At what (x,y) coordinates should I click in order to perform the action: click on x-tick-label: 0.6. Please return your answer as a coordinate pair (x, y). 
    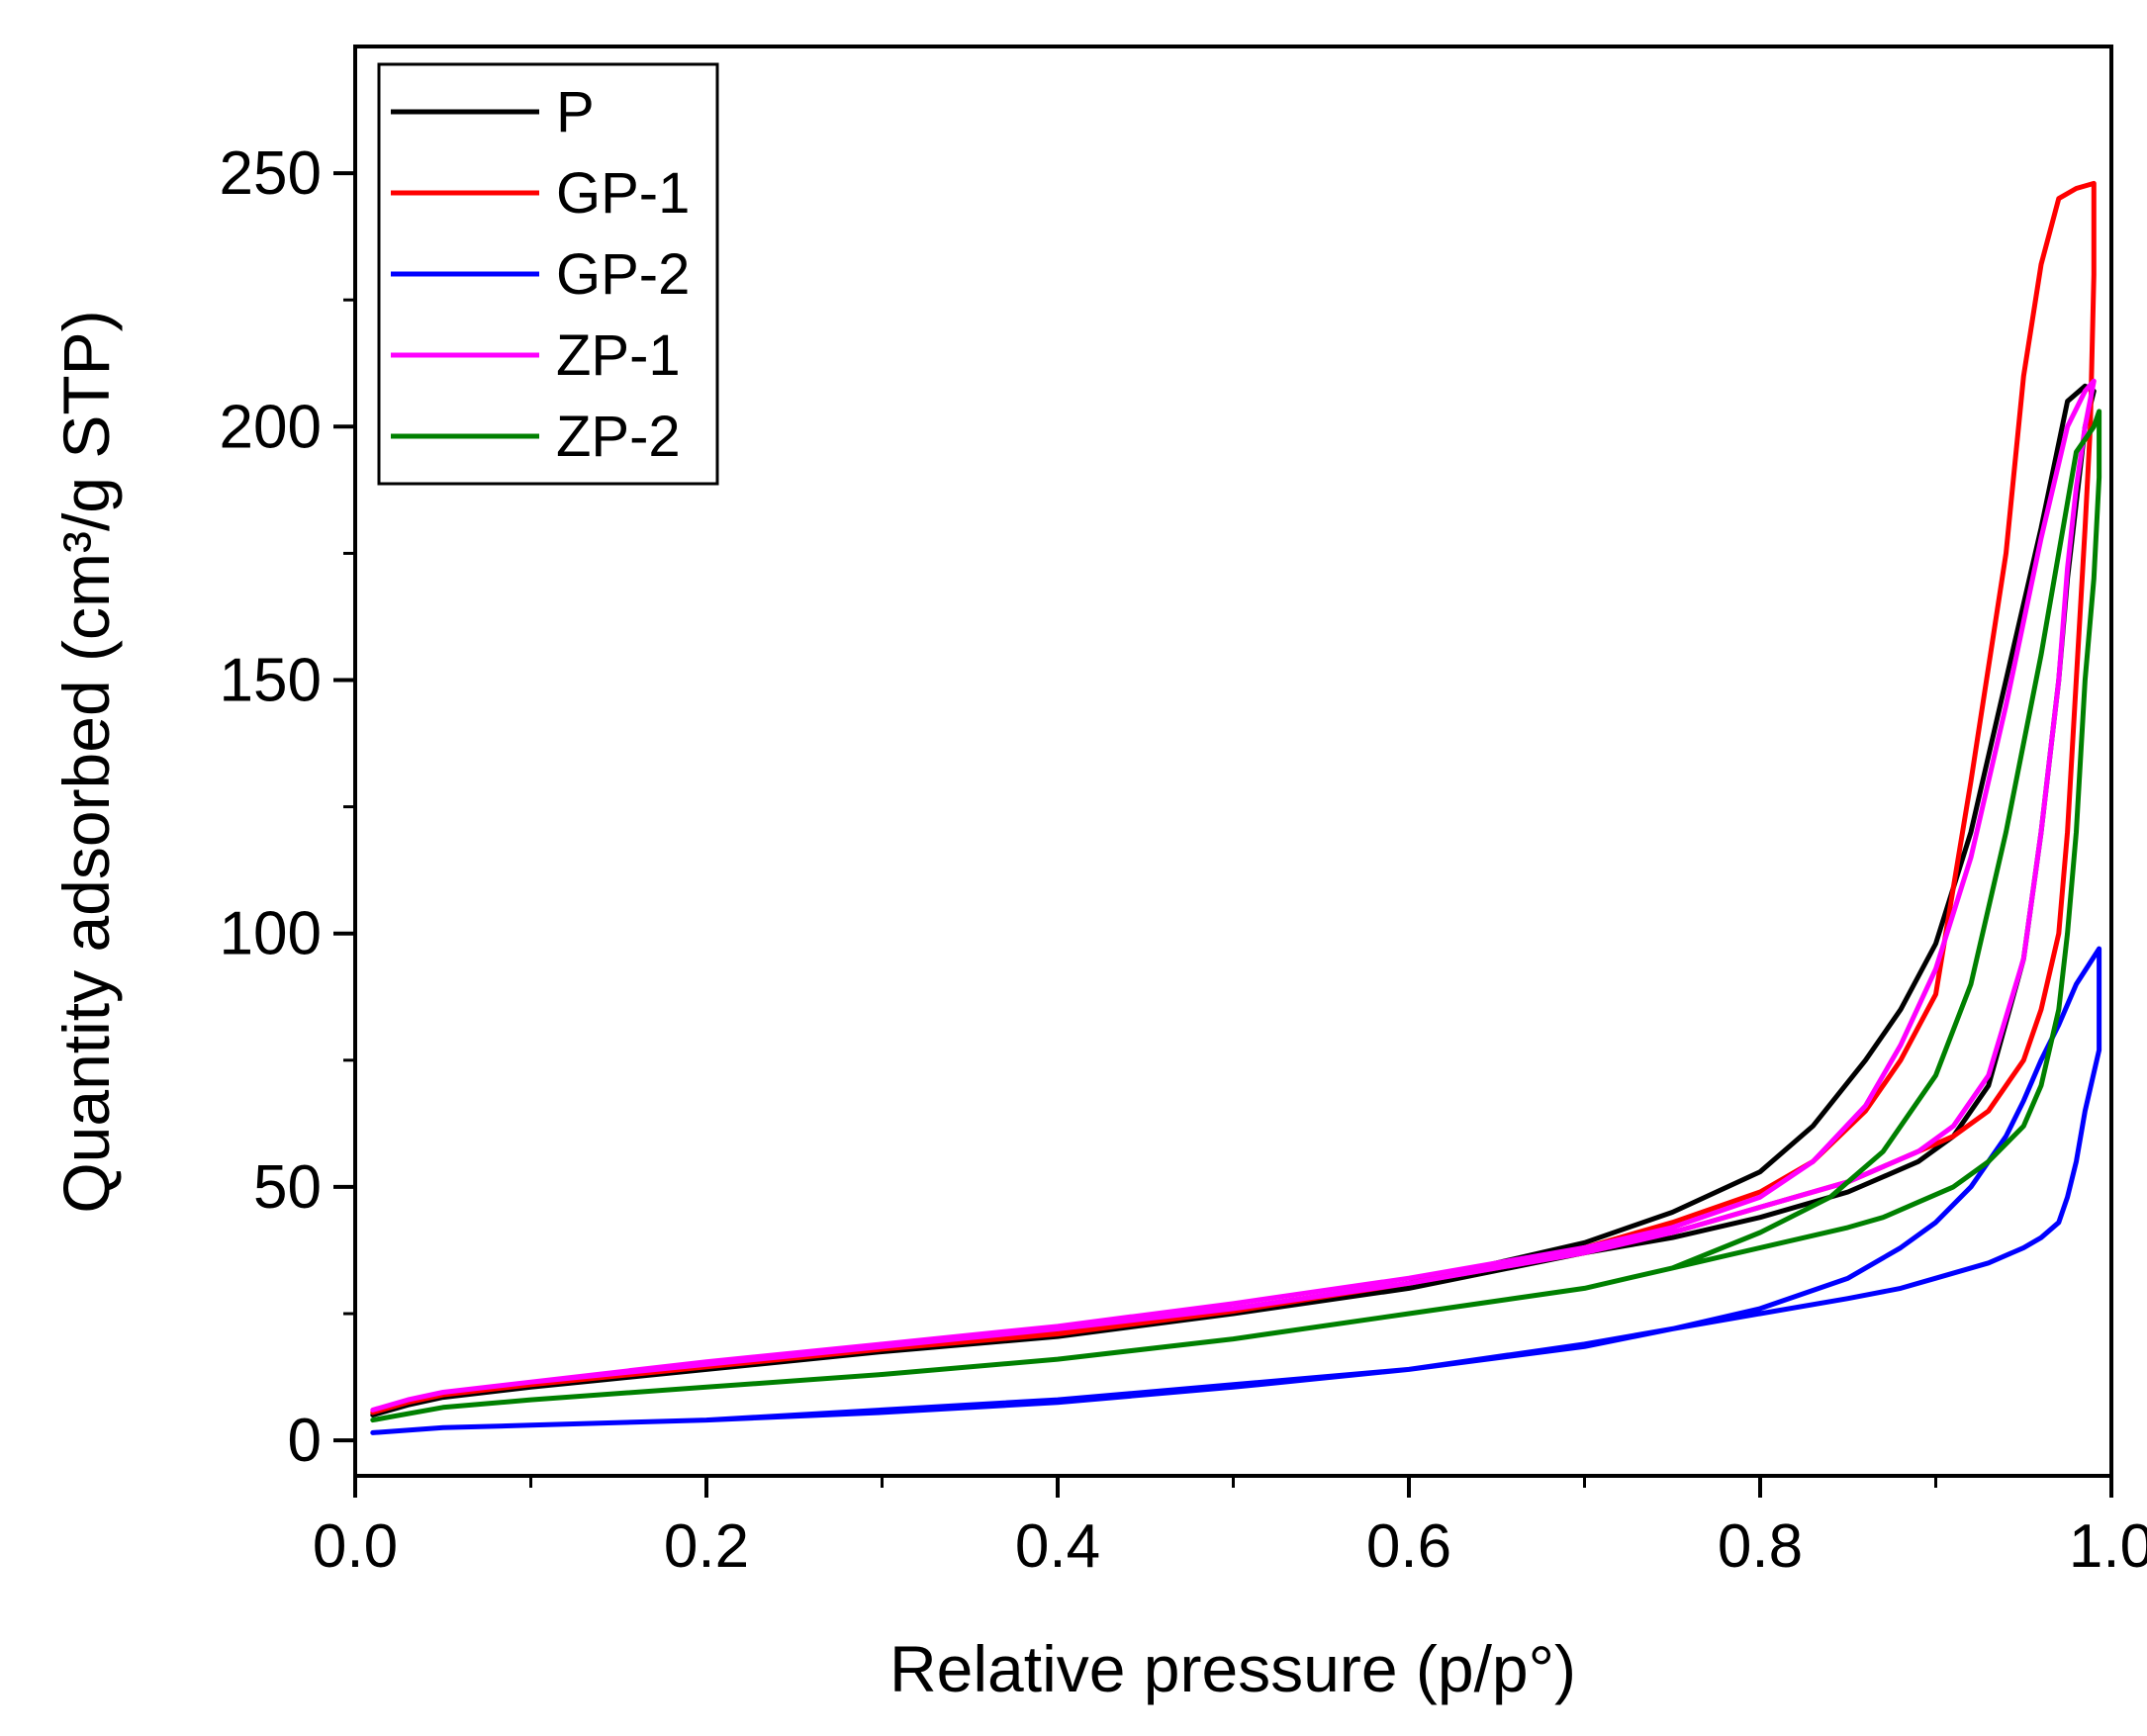
    Looking at the image, I should click on (1408, 1546).